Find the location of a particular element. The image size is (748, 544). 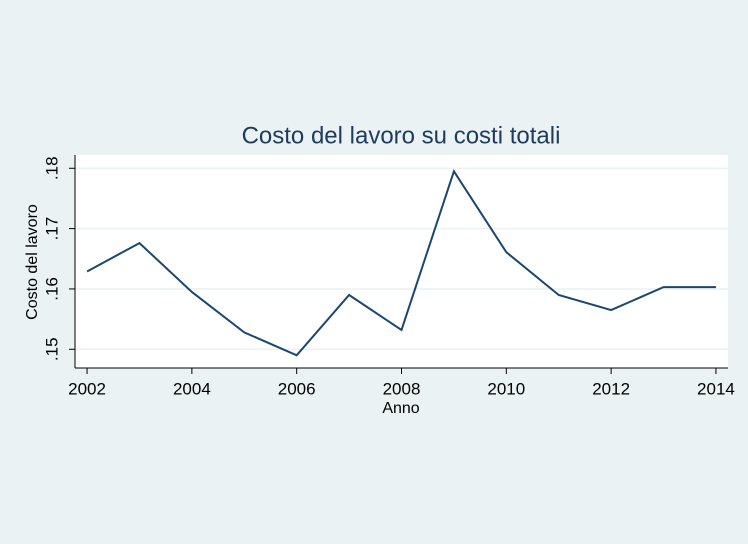

x-tick-label: 2014 is located at coordinates (716, 388).